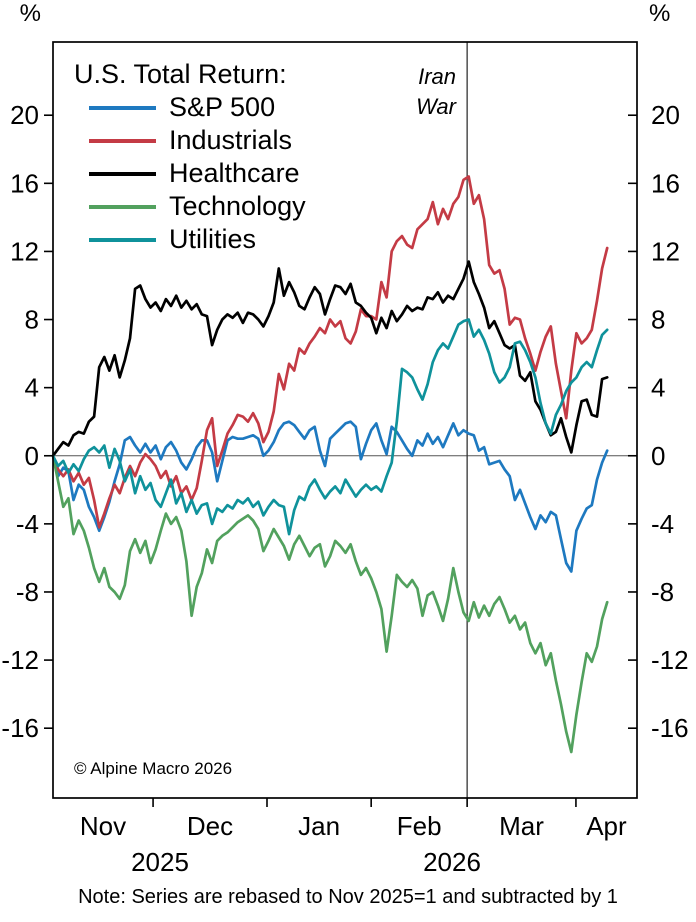 The height and width of the screenshot is (922, 696). What do you see at coordinates (419, 826) in the screenshot?
I see `x-axis-month-label: Feb` at bounding box center [419, 826].